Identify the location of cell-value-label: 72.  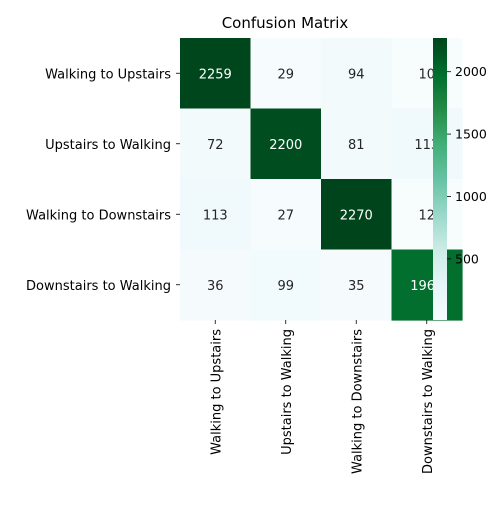
(215, 145).